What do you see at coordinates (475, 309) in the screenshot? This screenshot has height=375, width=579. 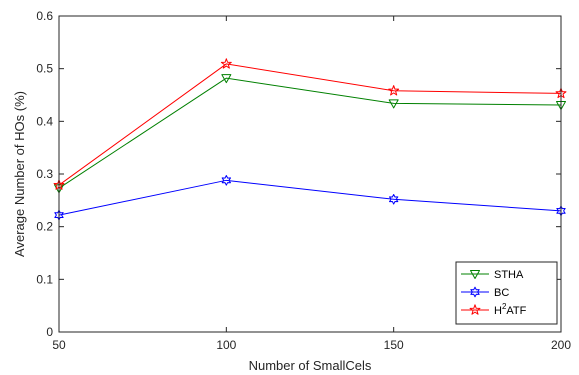 I see `legend-marker-h2atf` at bounding box center [475, 309].